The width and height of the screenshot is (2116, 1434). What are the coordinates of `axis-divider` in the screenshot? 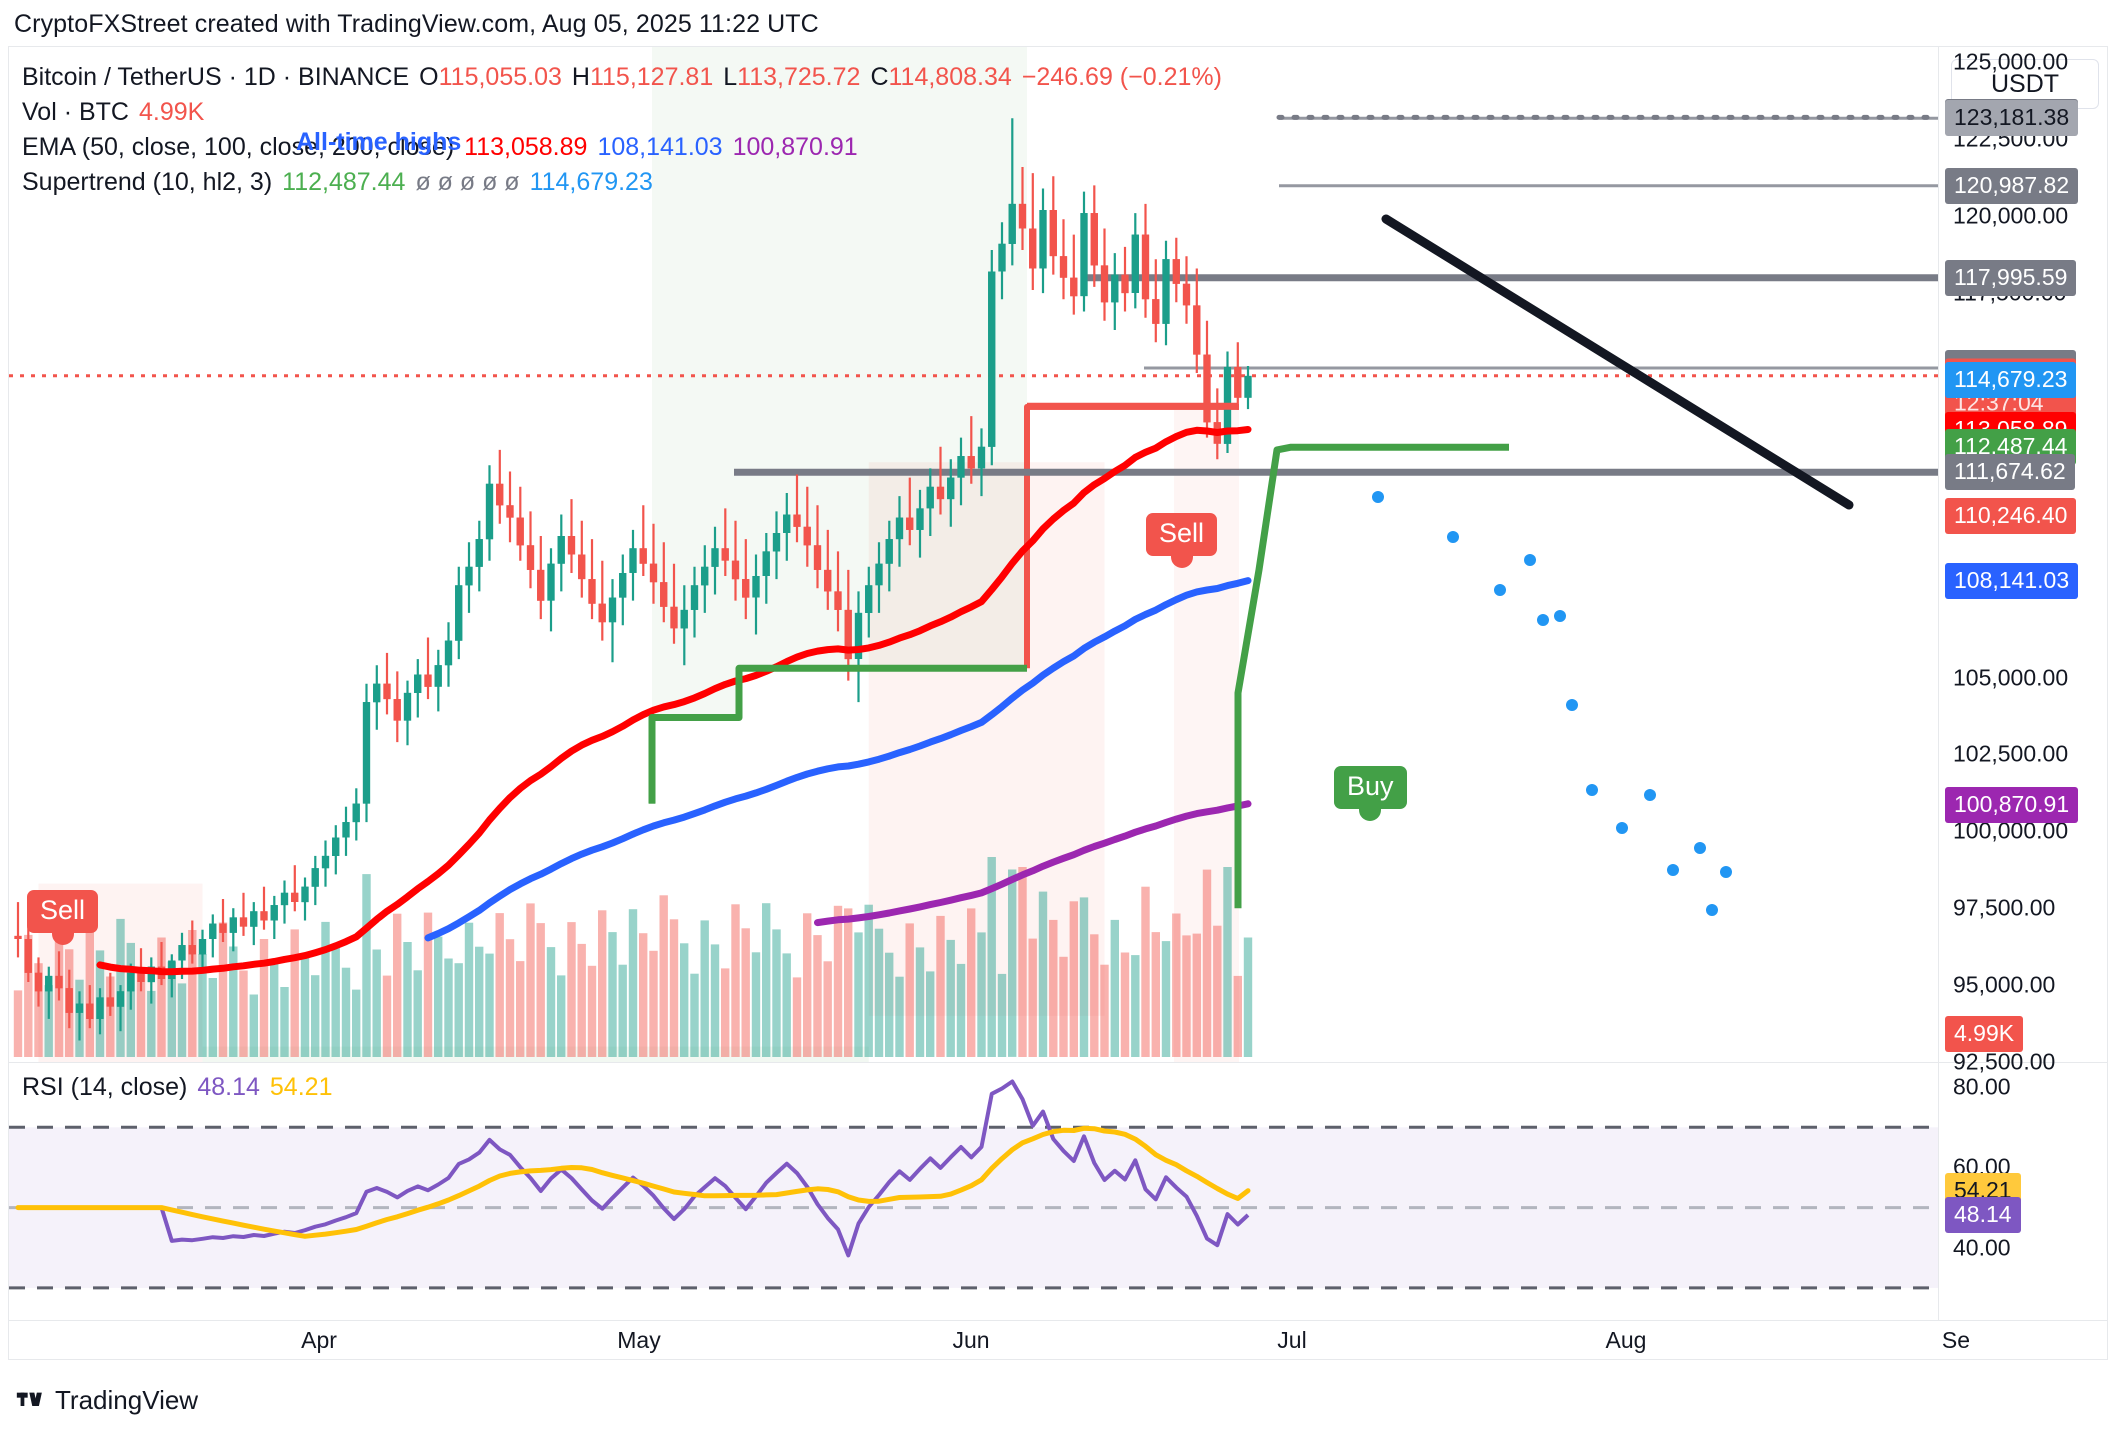 It's located at (1938, 683).